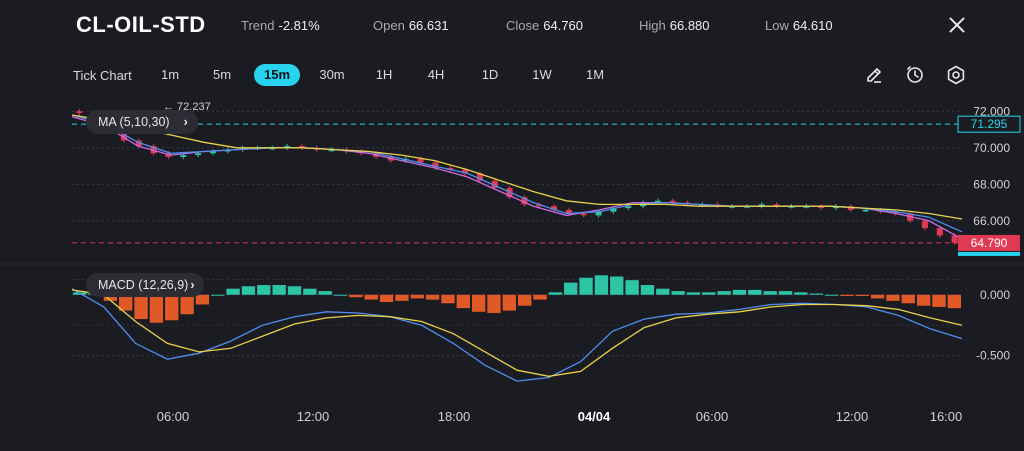  Describe the element at coordinates (712, 416) in the screenshot. I see `time-tick-label: 06:00` at that location.